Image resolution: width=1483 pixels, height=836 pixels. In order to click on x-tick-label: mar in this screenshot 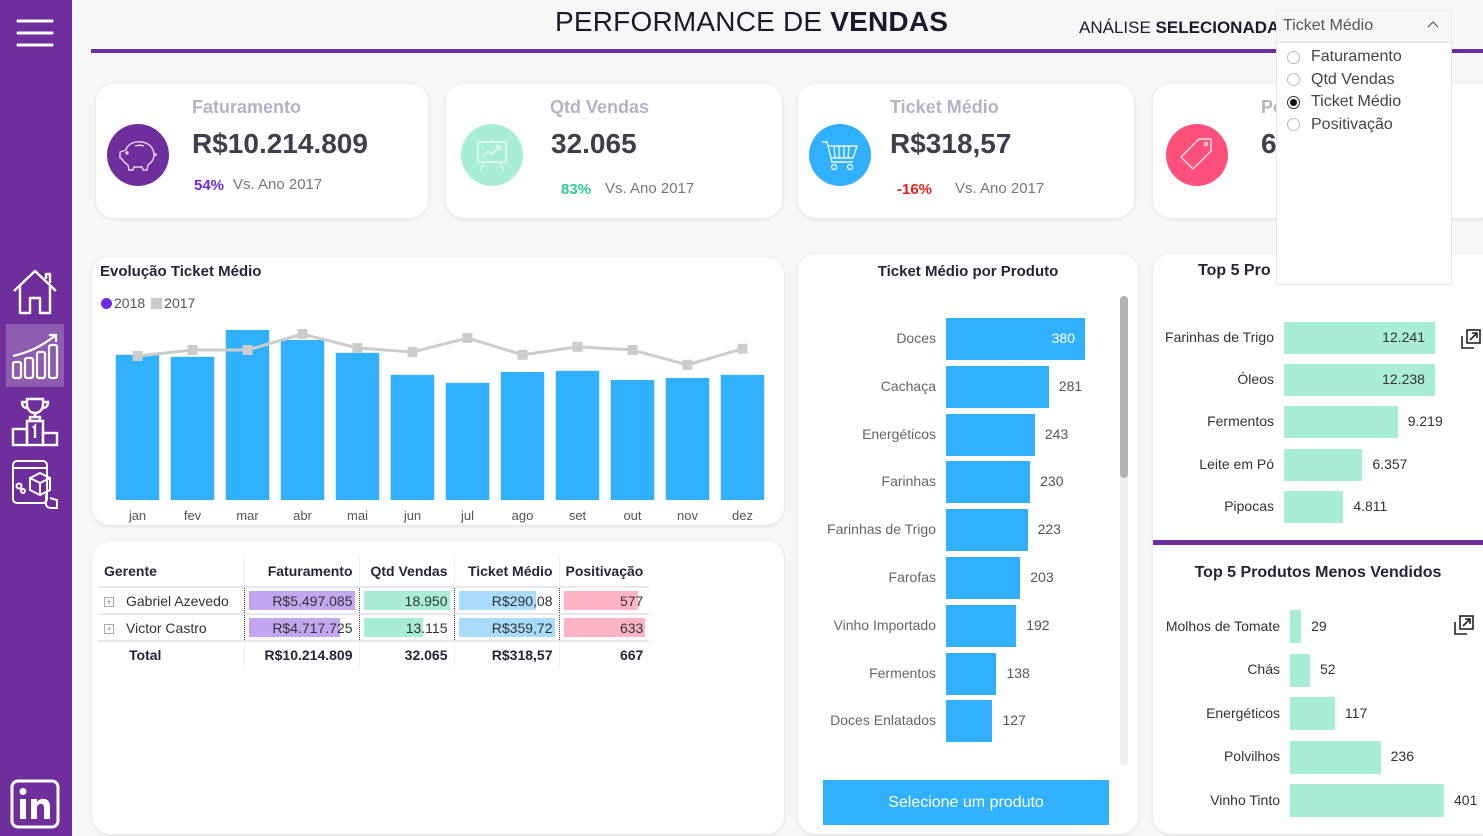, I will do `click(247, 515)`.